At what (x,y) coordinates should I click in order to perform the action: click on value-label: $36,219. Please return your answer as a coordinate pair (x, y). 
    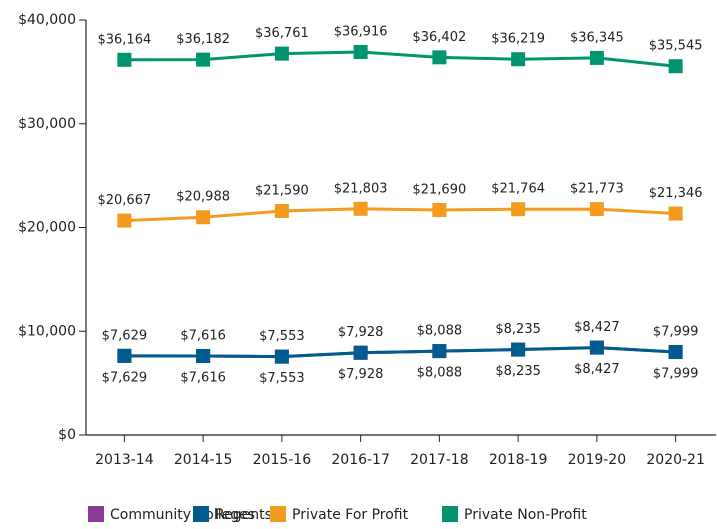
    Looking at the image, I should click on (518, 39).